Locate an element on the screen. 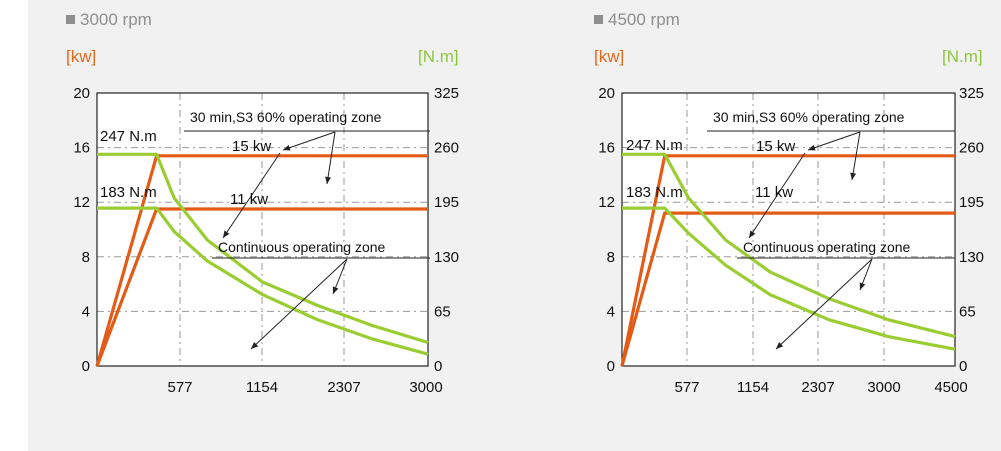  chart-title: 3000 rpm is located at coordinates (109, 20).